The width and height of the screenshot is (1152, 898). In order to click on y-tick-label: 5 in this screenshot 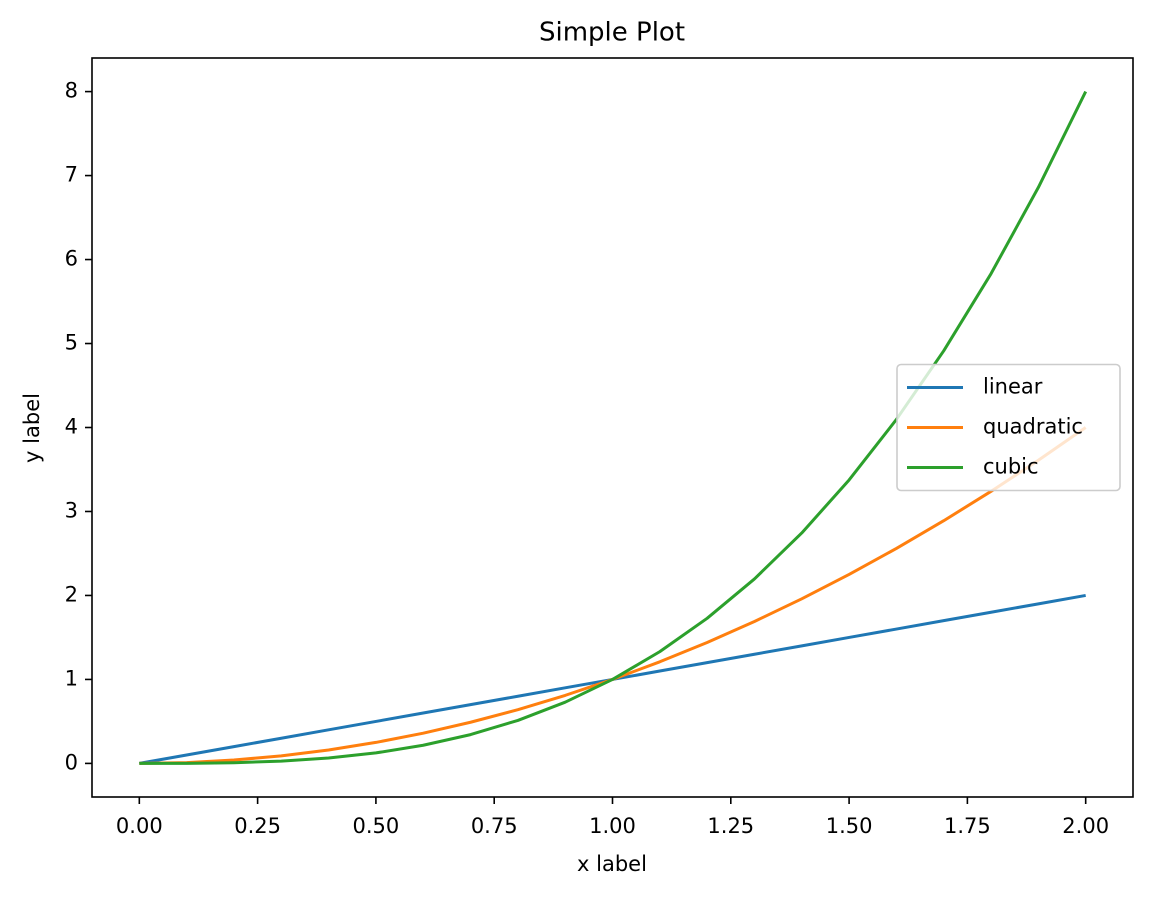, I will do `click(71, 343)`.